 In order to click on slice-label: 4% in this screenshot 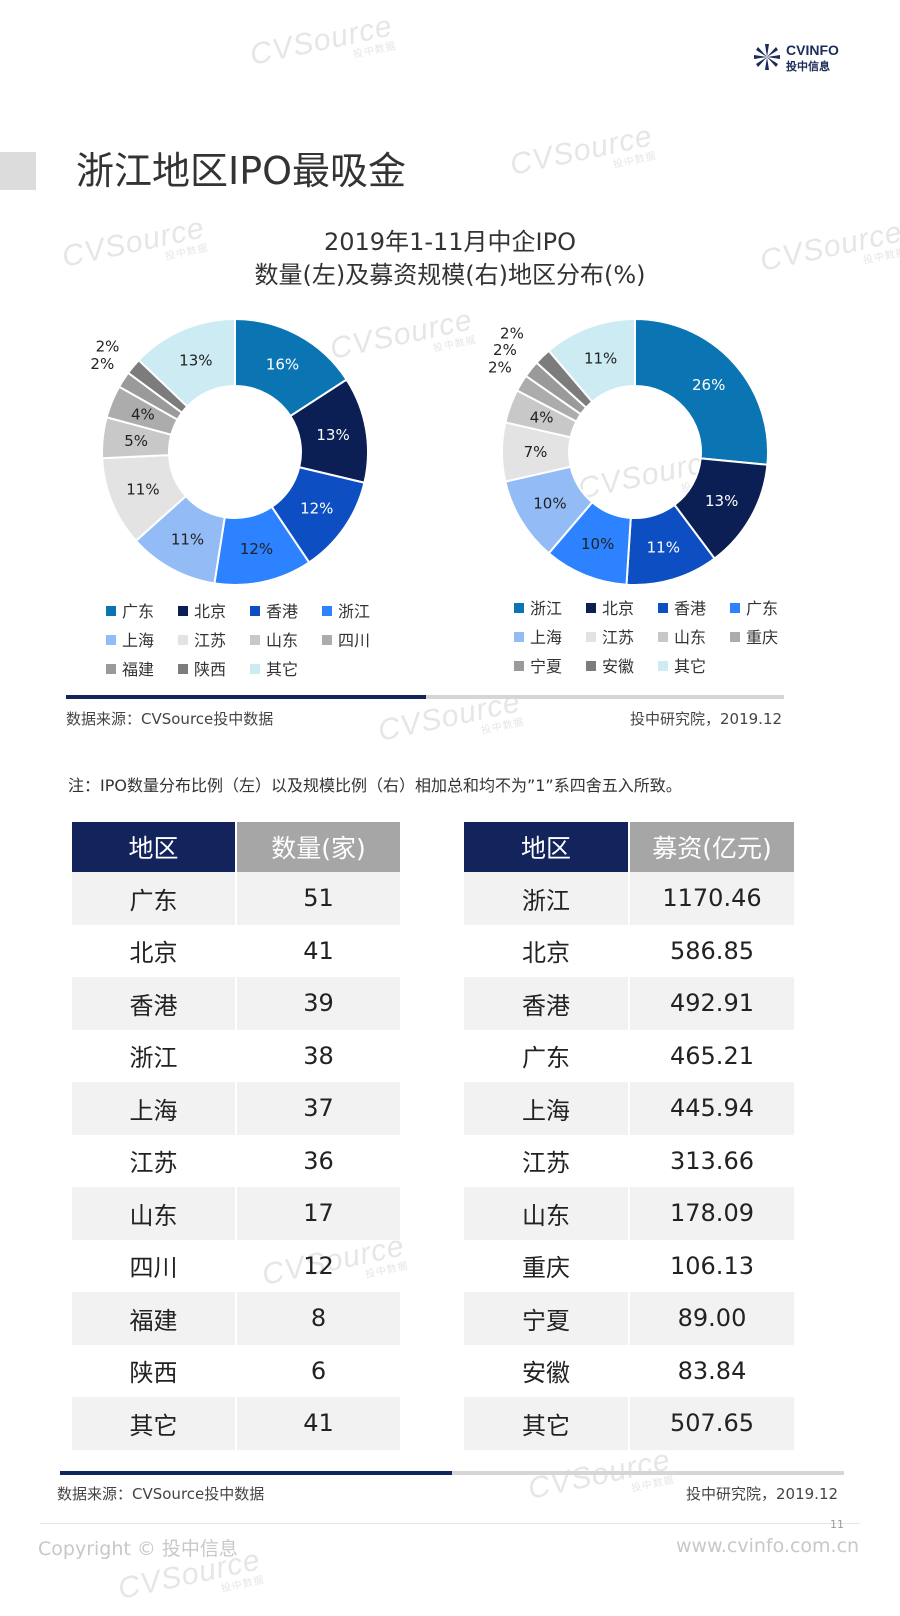, I will do `click(143, 414)`.